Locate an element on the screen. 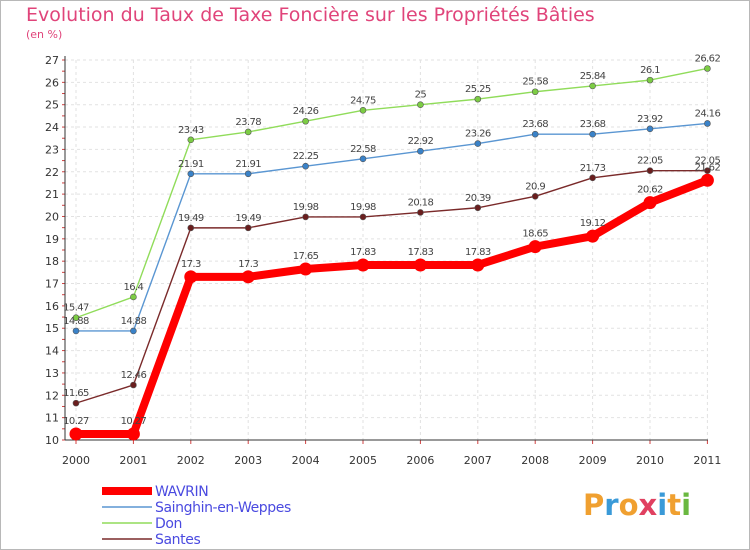 Image resolution: width=750 pixels, height=550 pixels. data-label-sainghin-en-weppes: 23.68 is located at coordinates (535, 124).